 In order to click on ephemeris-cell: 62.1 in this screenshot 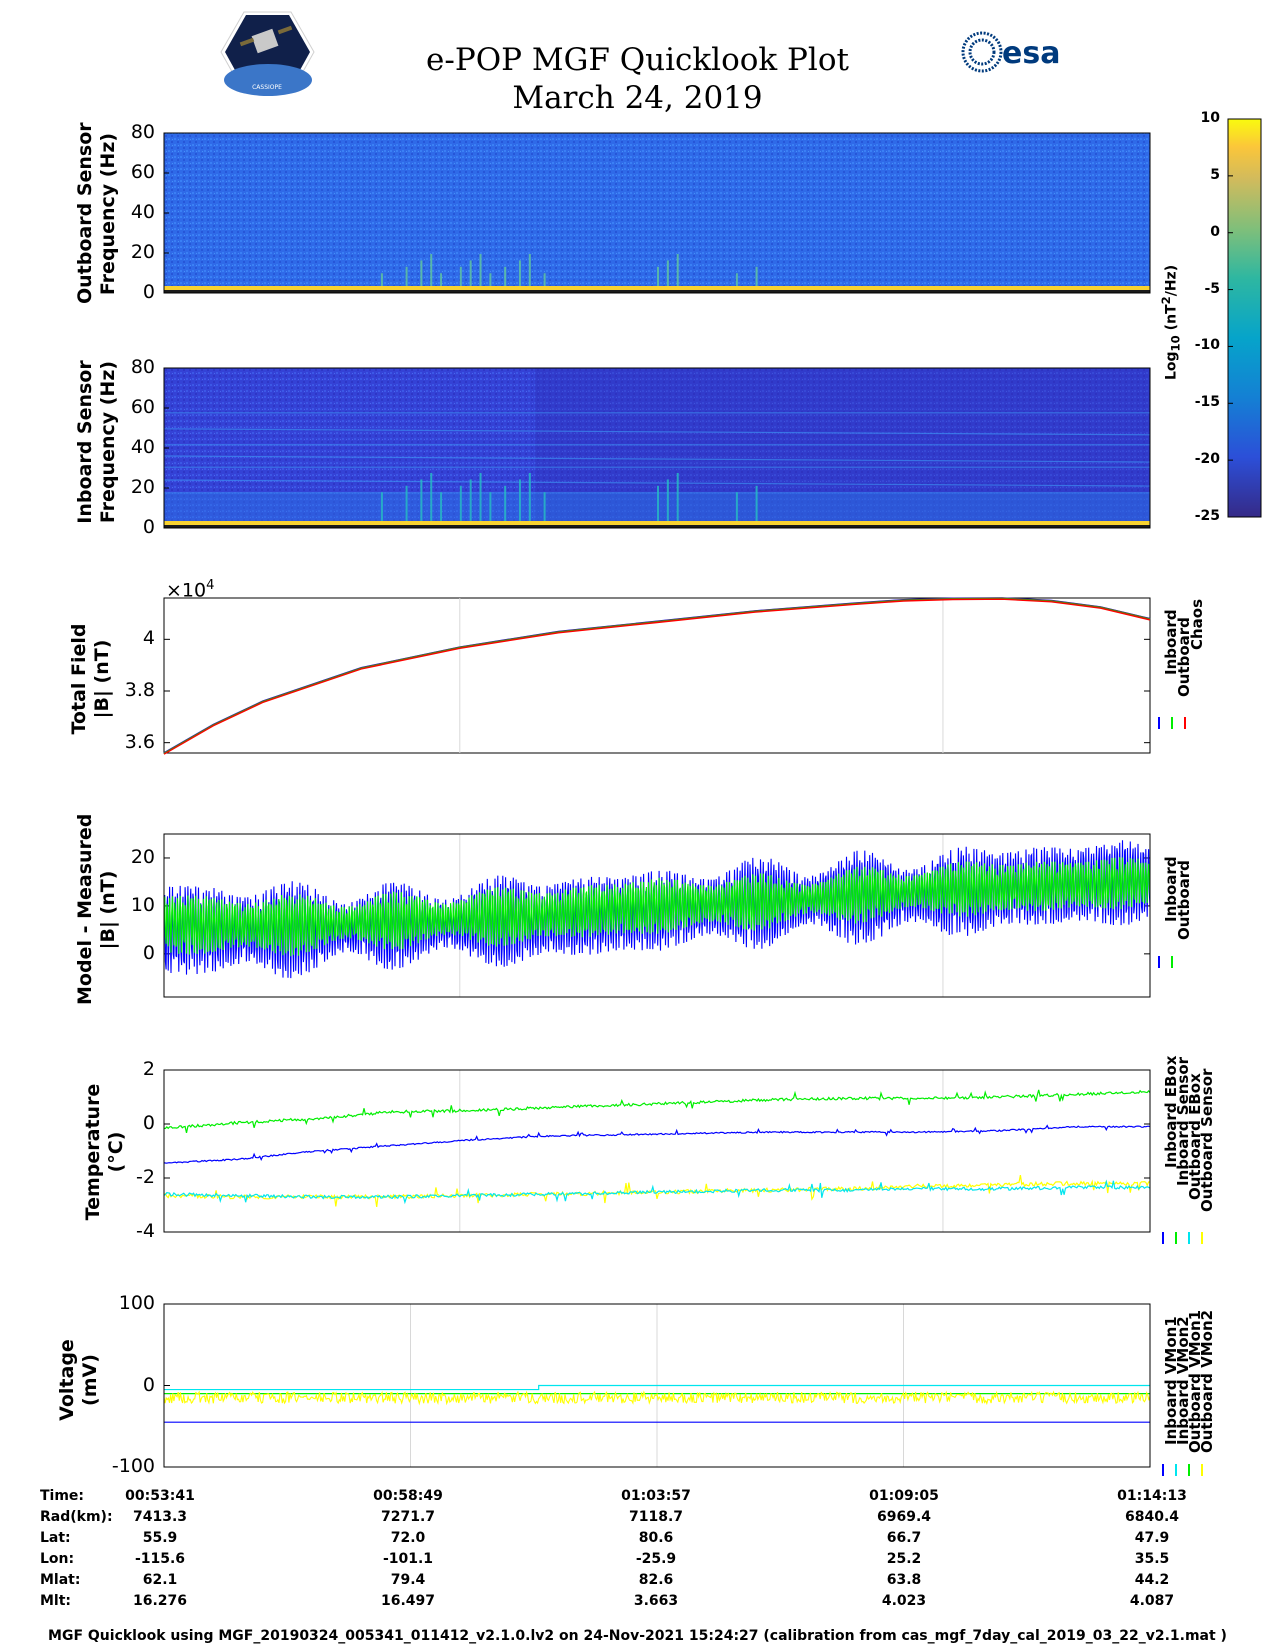, I will do `click(160, 1580)`.